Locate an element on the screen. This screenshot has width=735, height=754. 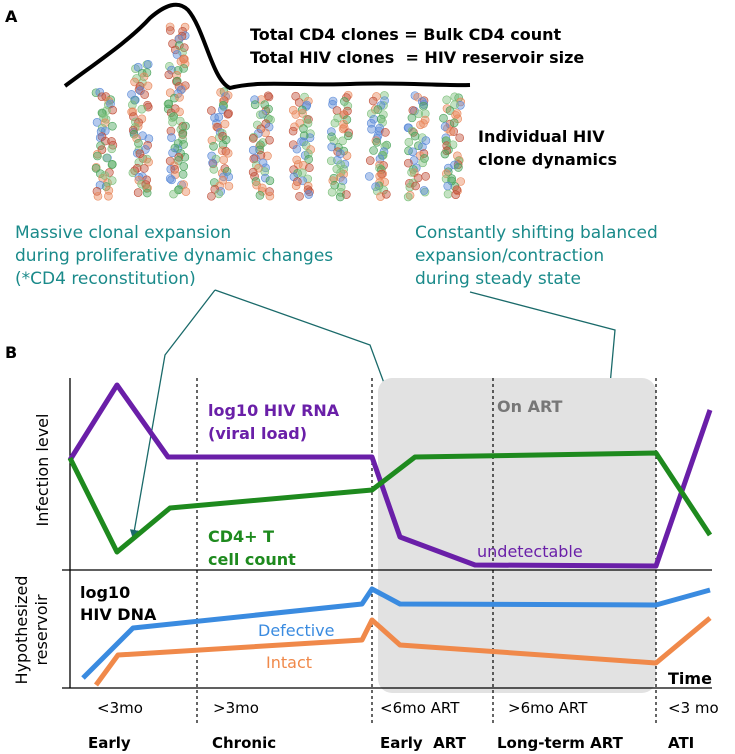
series-label: log10 HIV RNA is located at coordinates (274, 410).